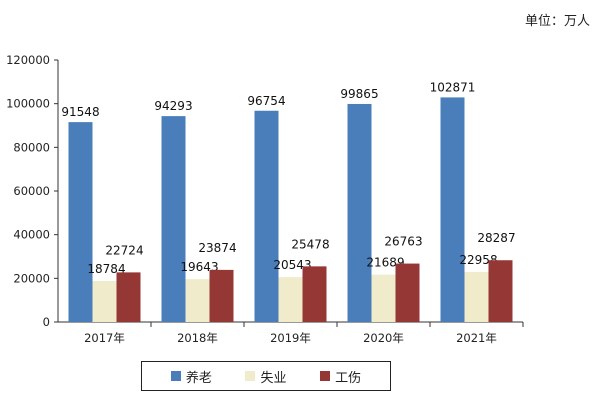 This screenshot has width=600, height=400. Describe the element at coordinates (175, 376) in the screenshot. I see `legend-swatch-pension` at that location.